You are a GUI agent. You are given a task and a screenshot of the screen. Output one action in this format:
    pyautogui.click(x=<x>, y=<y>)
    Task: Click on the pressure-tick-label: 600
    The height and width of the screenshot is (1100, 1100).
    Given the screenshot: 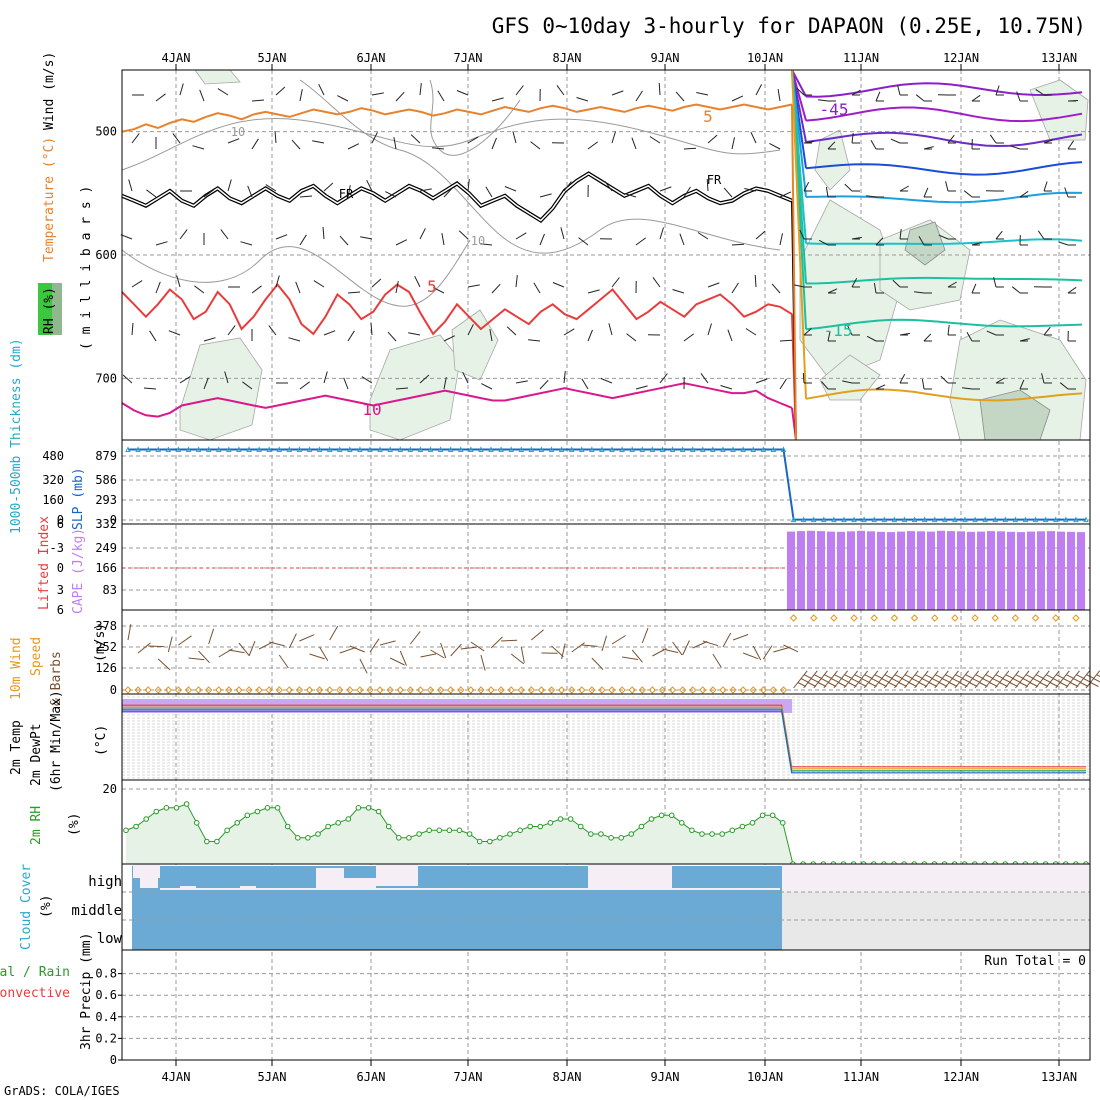 What is the action you would take?
    pyautogui.click(x=106, y=255)
    